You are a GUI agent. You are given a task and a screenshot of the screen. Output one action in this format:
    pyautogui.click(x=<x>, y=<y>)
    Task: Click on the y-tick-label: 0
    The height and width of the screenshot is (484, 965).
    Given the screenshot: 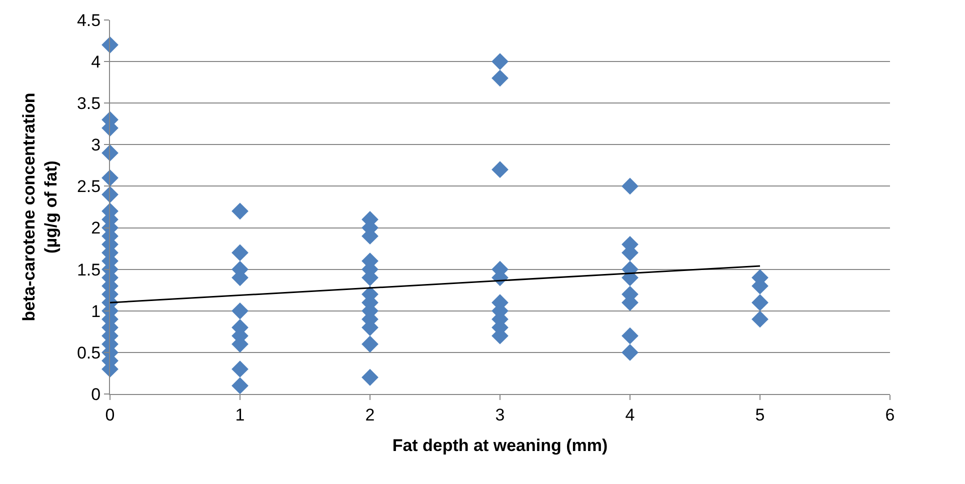 What is the action you would take?
    pyautogui.click(x=96, y=394)
    